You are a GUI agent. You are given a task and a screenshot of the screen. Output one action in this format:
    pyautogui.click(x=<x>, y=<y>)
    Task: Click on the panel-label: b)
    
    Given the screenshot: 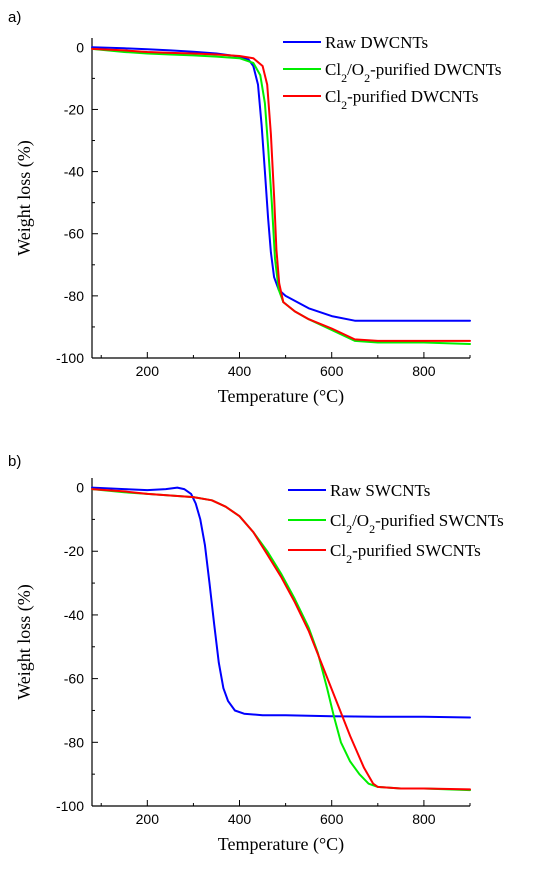 What is the action you would take?
    pyautogui.click(x=14, y=461)
    